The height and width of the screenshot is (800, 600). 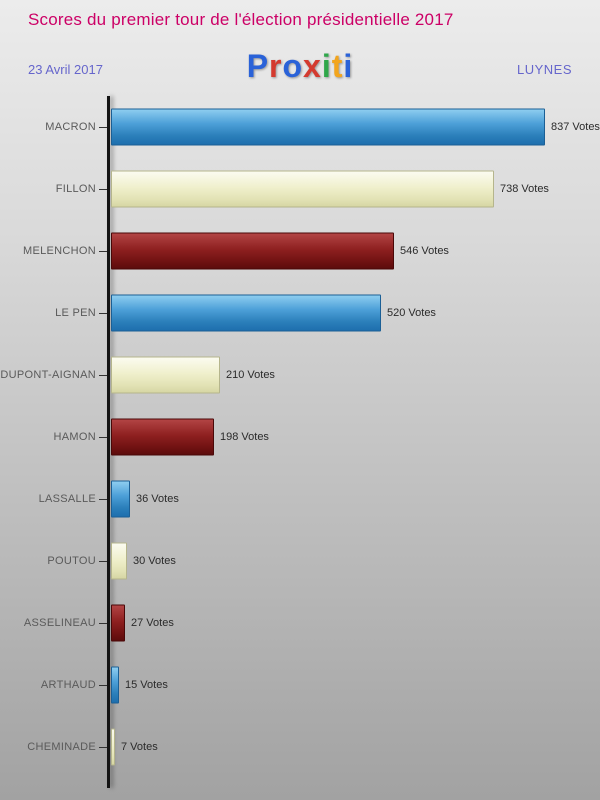 What do you see at coordinates (300, 561) in the screenshot?
I see `bar-row: POUTOU 30 Votes` at bounding box center [300, 561].